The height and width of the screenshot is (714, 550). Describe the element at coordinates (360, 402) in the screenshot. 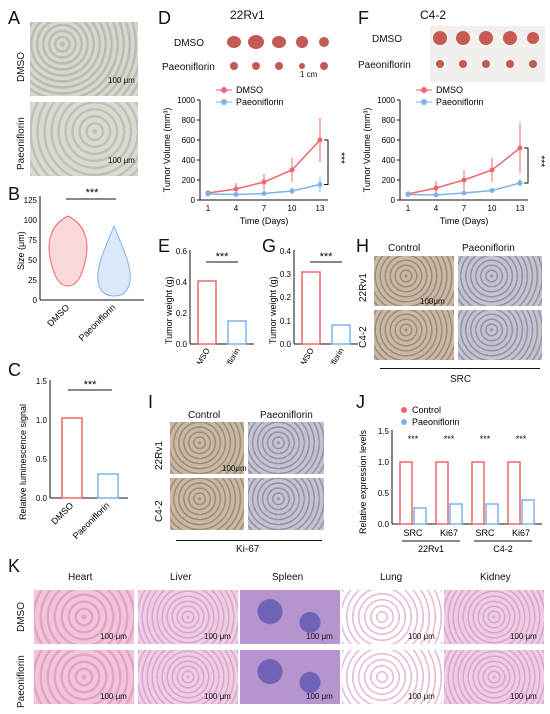

I see `panel-label-j: J` at that location.